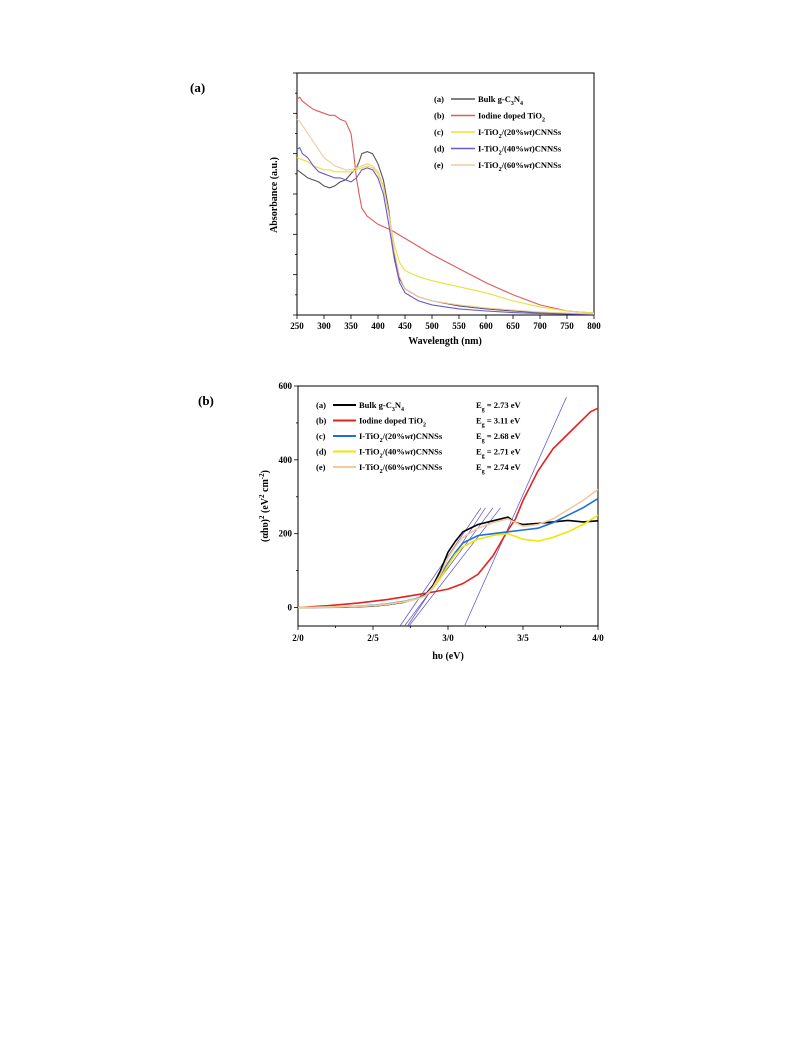  What do you see at coordinates (295, 194) in the screenshot?
I see `panel-a-y-ticks` at bounding box center [295, 194].